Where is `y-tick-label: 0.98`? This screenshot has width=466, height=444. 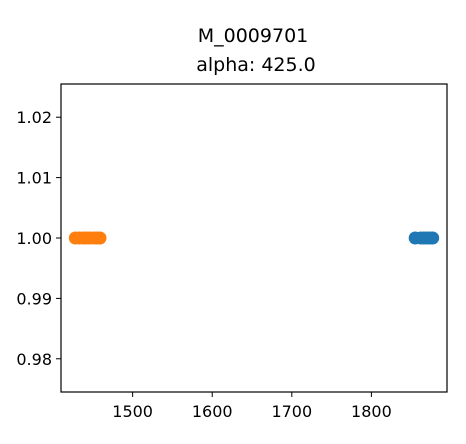 y-tick-label: 0.98 is located at coordinates (34, 359).